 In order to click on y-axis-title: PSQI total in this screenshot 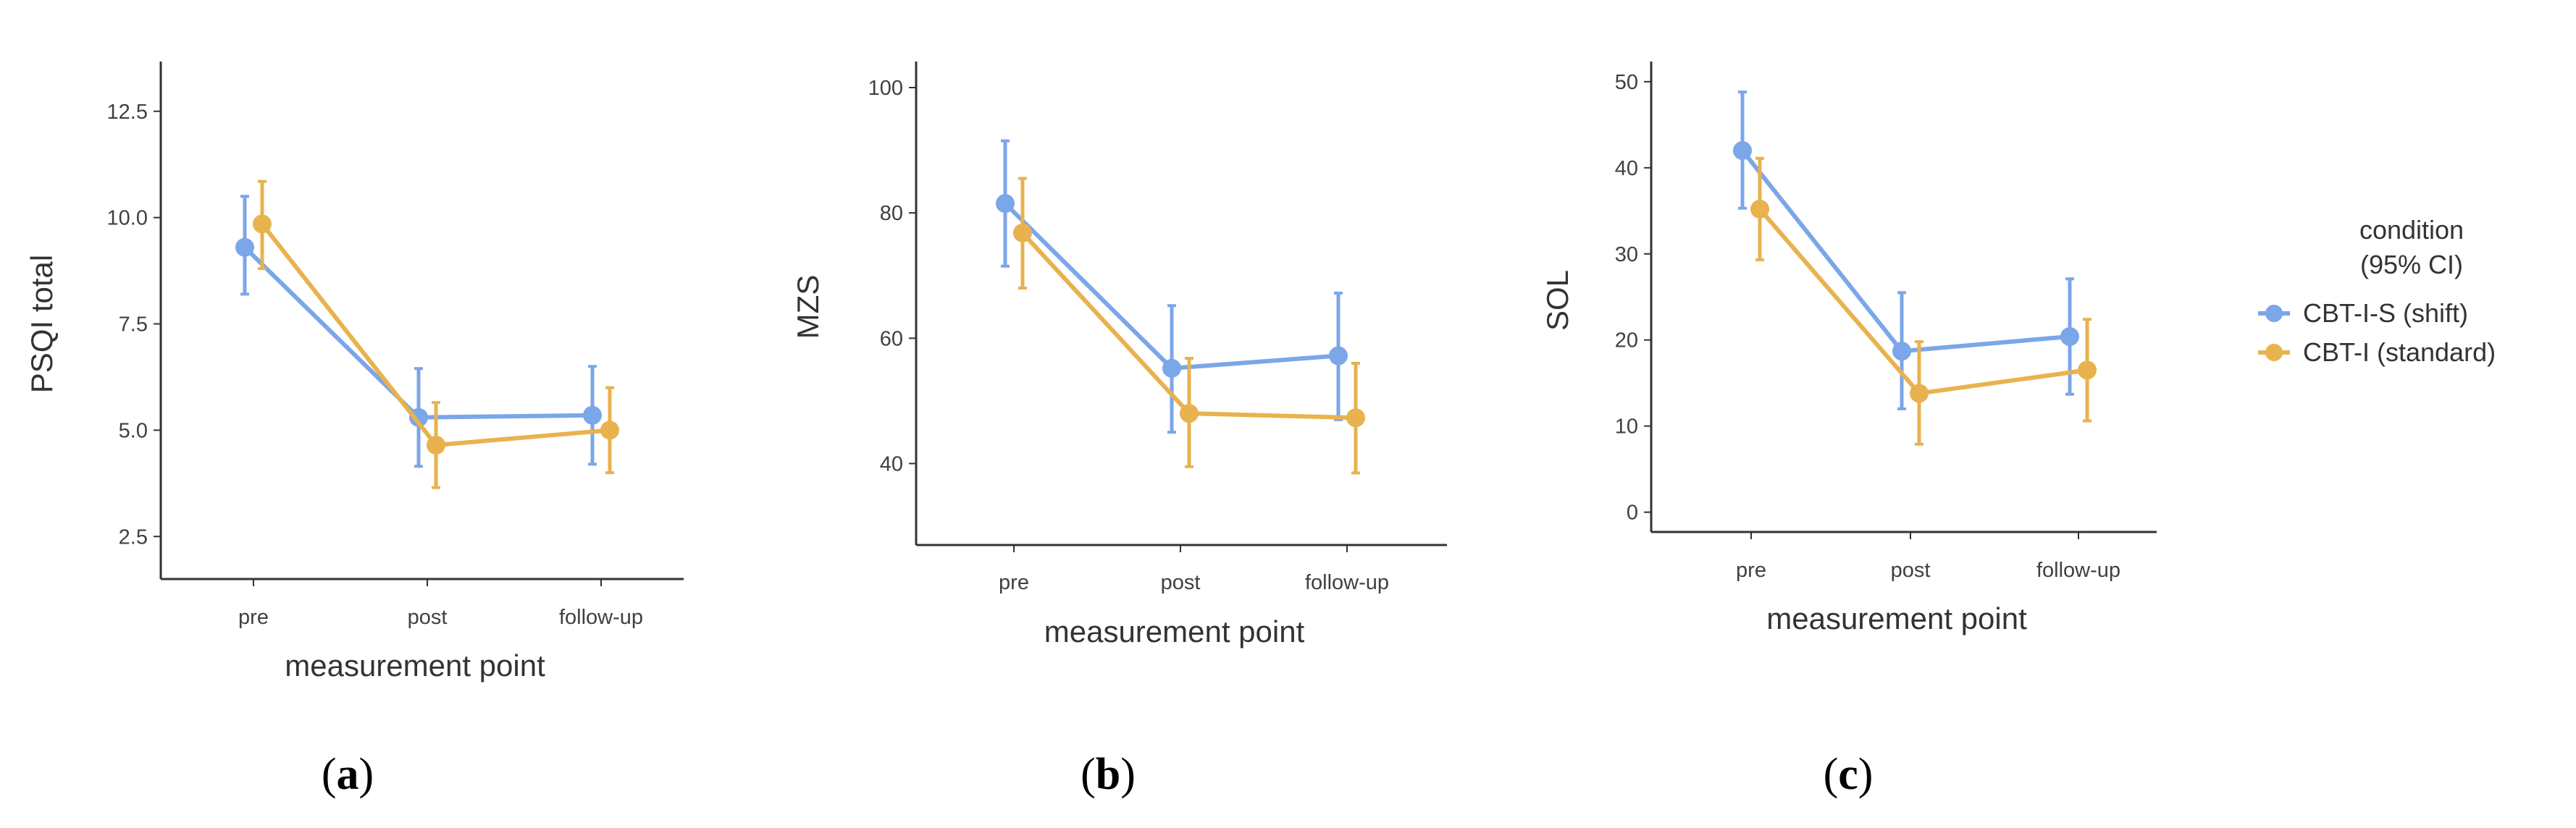, I will do `click(42, 324)`.